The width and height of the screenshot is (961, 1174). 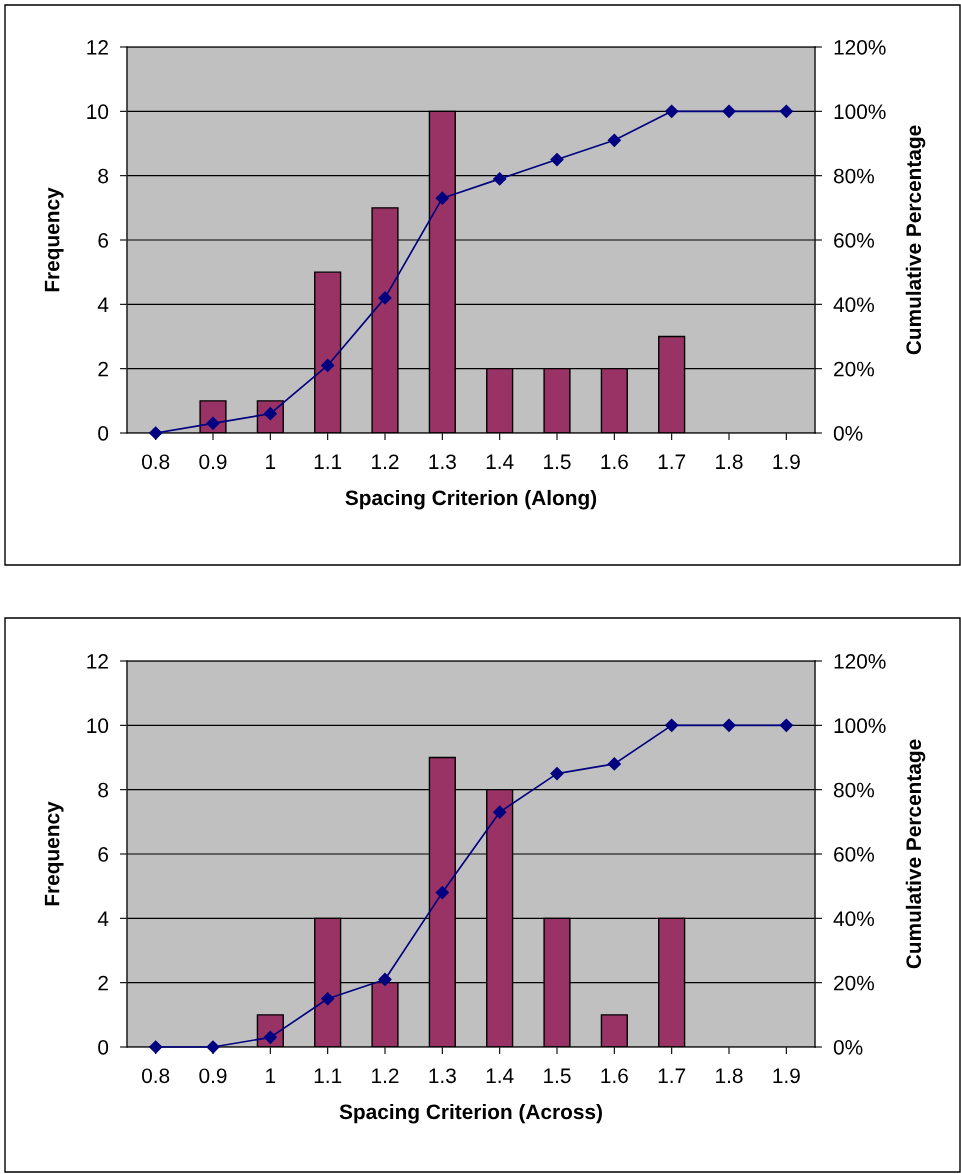 What do you see at coordinates (471, 499) in the screenshot?
I see `x-axis-title: Spacing Criterion (Along)` at bounding box center [471, 499].